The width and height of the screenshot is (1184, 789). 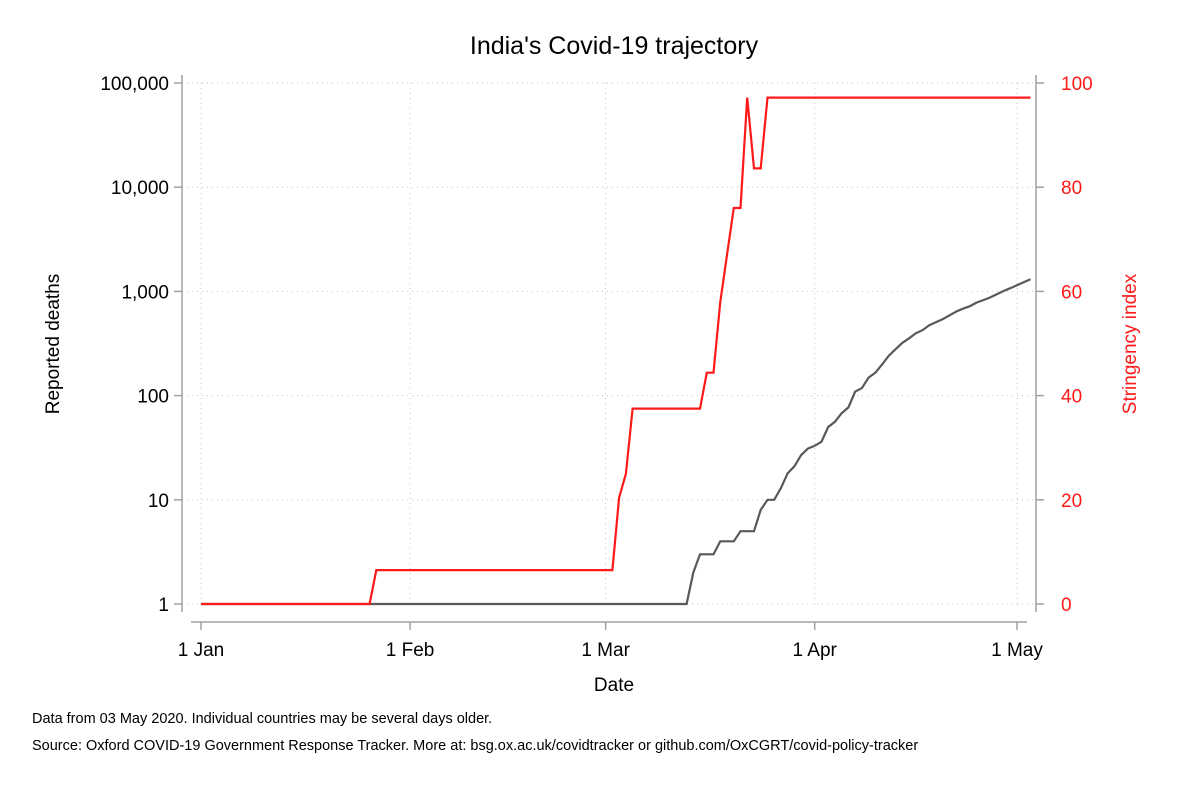 What do you see at coordinates (614, 685) in the screenshot?
I see `x-axis-title: Date` at bounding box center [614, 685].